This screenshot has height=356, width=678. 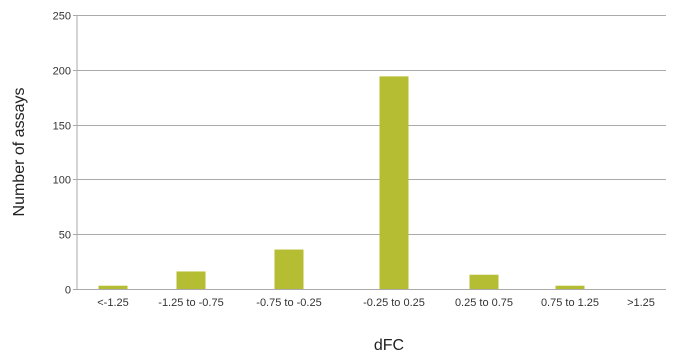 I want to click on y-tick-label: 50, so click(x=65, y=236).